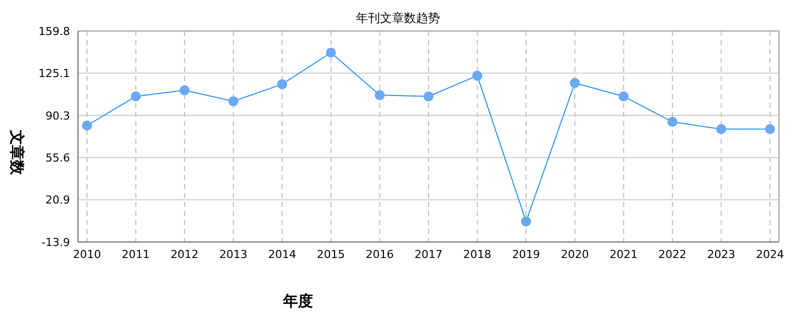 The image size is (798, 330). I want to click on y-axis-title: 文章数, so click(16, 152).